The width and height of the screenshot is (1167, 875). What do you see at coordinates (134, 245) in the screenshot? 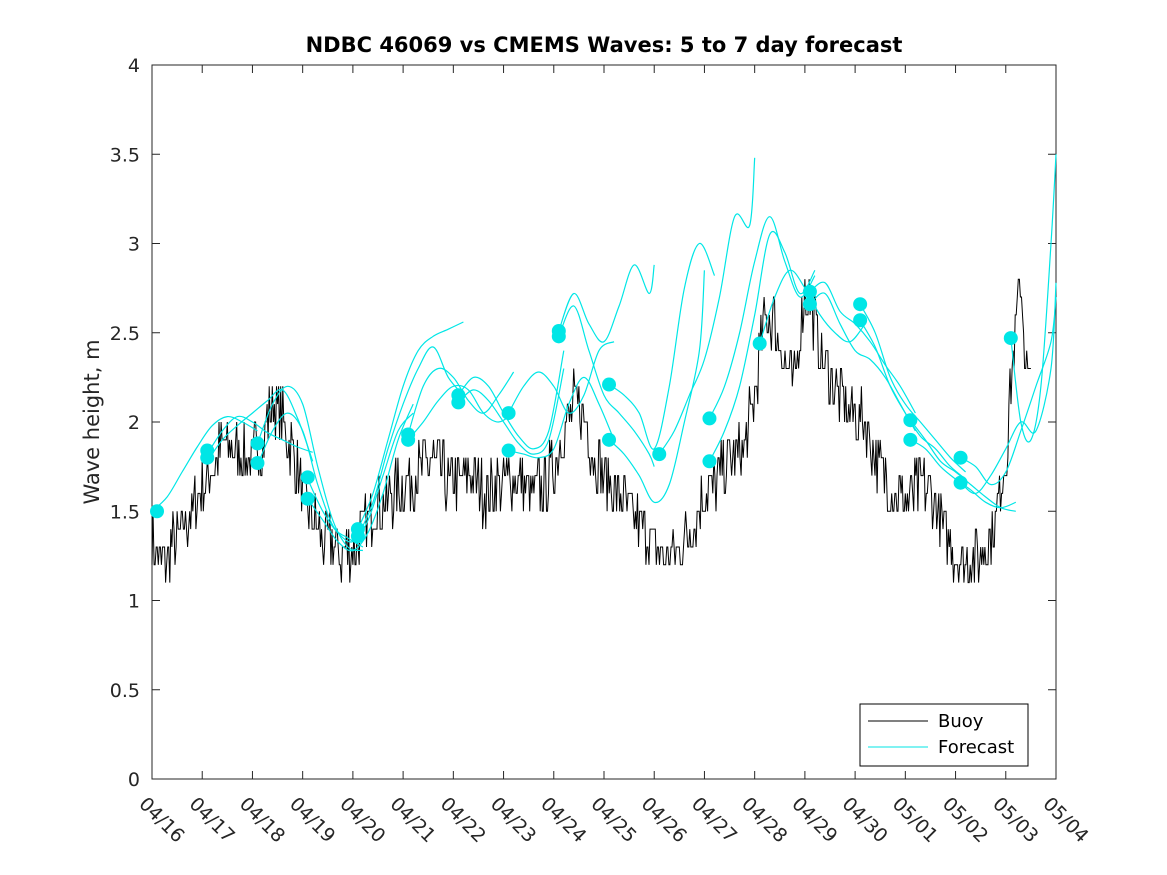
I see `y-tick-label: 3` at bounding box center [134, 245].